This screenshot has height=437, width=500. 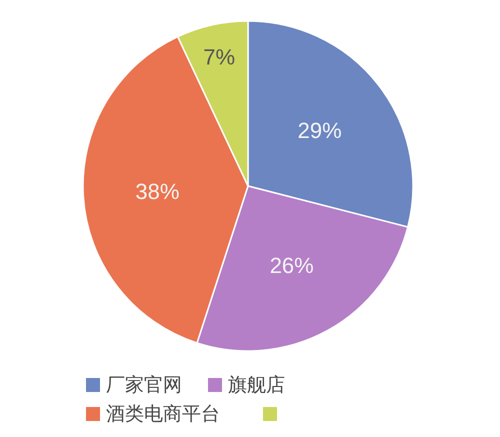 What do you see at coordinates (163, 414) in the screenshot?
I see `legend-label: 酒类电商平台` at bounding box center [163, 414].